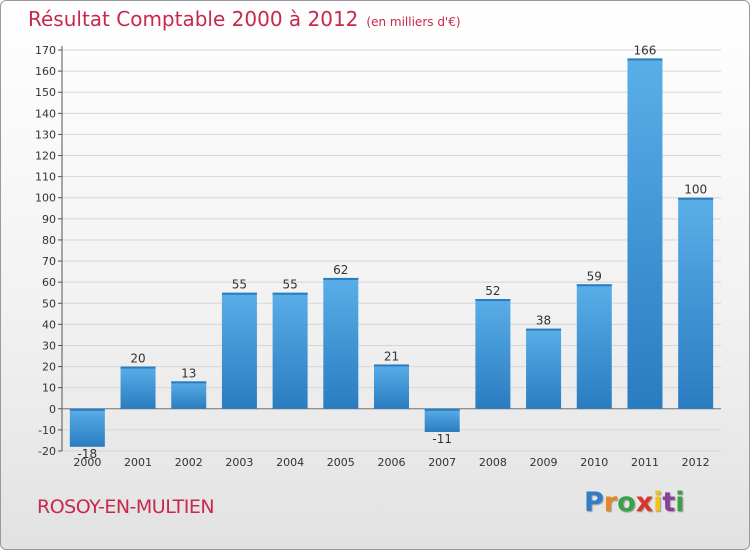 The image size is (750, 550). I want to click on bar-2007, so click(442, 420).